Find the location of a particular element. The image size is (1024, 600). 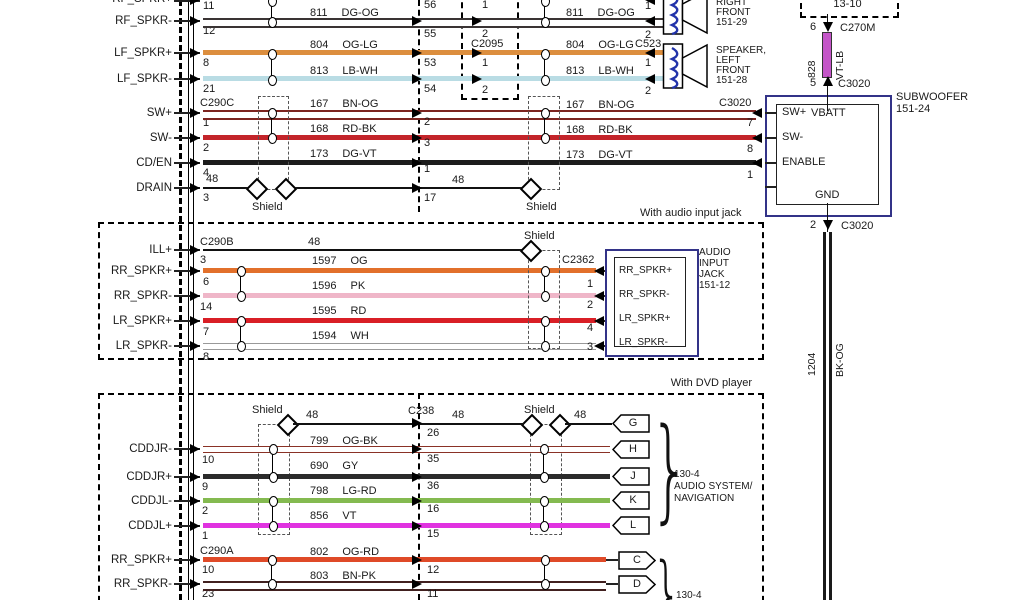

connector-pin: 16 is located at coordinates (433, 509).